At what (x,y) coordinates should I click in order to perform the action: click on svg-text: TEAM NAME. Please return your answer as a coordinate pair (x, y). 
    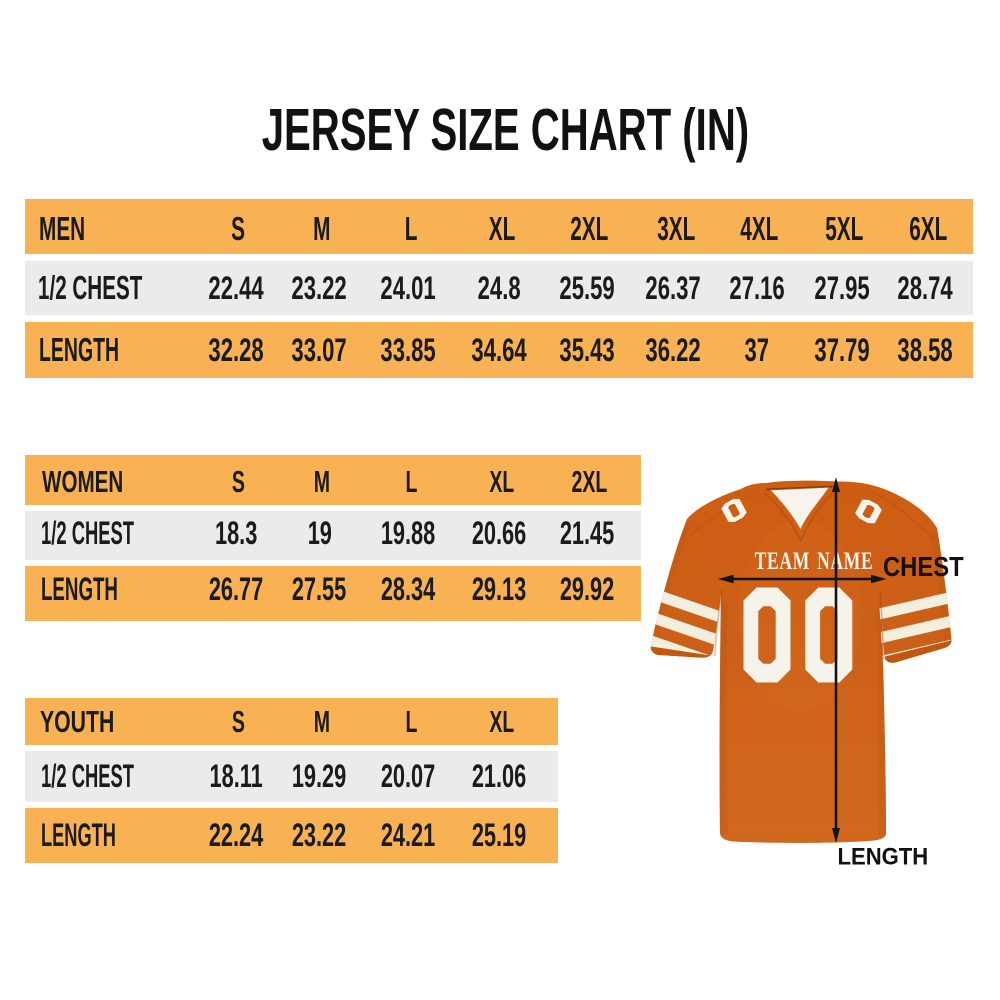
    Looking at the image, I should click on (814, 561).